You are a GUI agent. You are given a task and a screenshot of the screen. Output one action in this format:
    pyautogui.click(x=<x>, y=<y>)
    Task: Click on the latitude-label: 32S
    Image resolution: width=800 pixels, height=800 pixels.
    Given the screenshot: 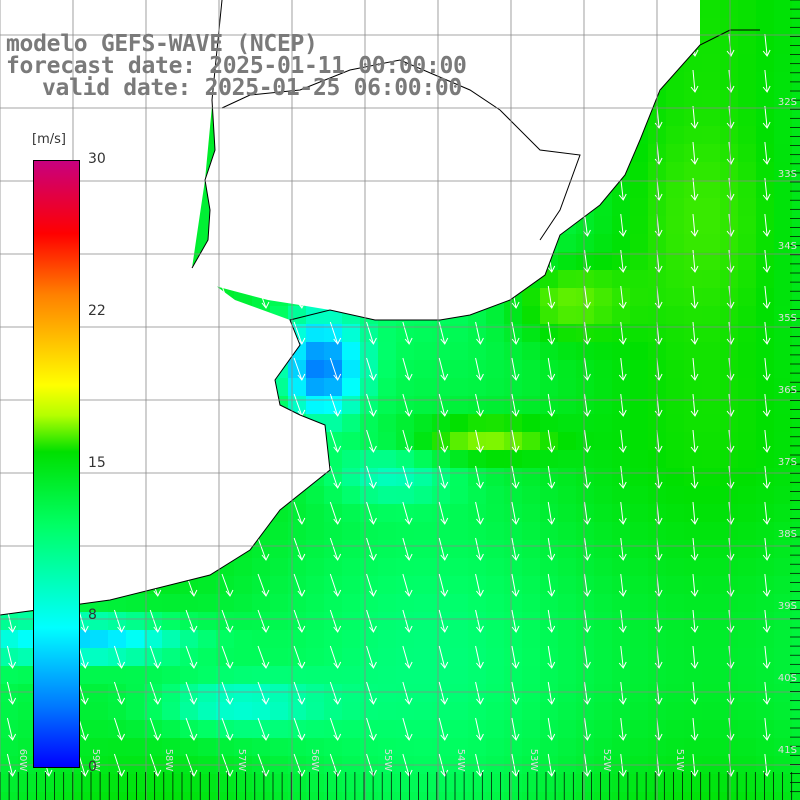 What is the action you would take?
    pyautogui.click(x=787, y=102)
    